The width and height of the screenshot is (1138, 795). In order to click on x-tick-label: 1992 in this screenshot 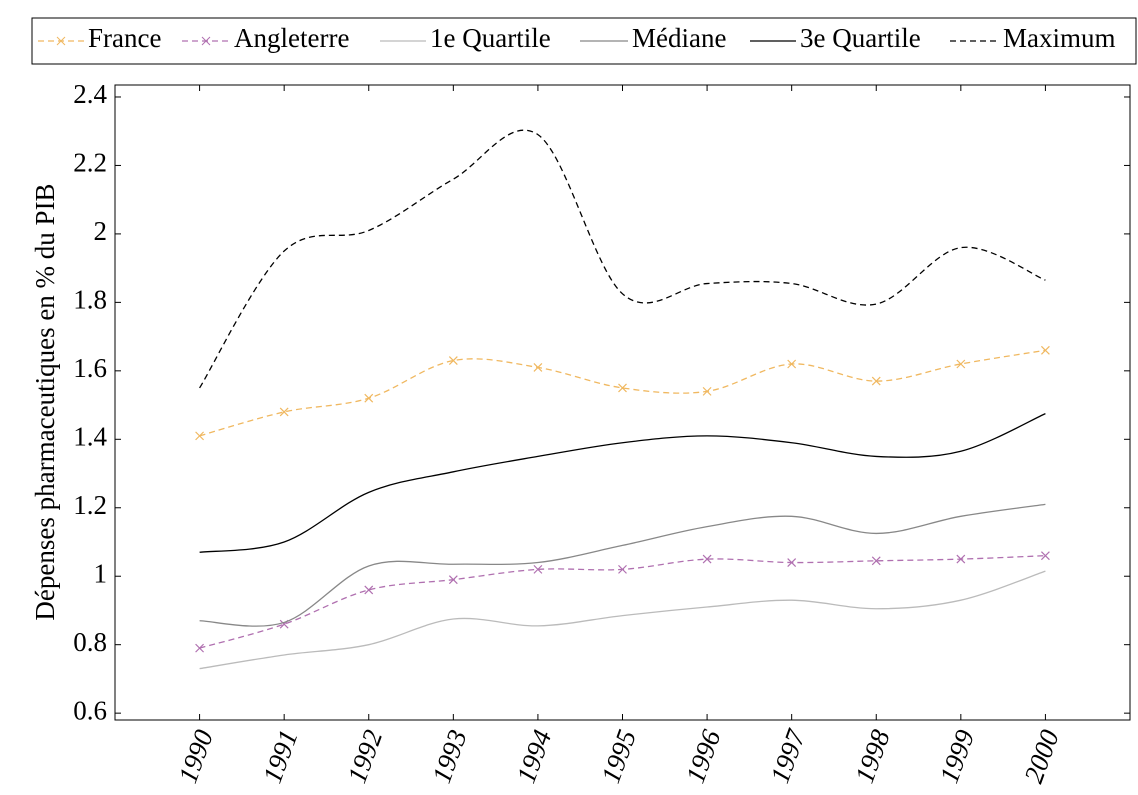, I will do `click(365, 756)`.